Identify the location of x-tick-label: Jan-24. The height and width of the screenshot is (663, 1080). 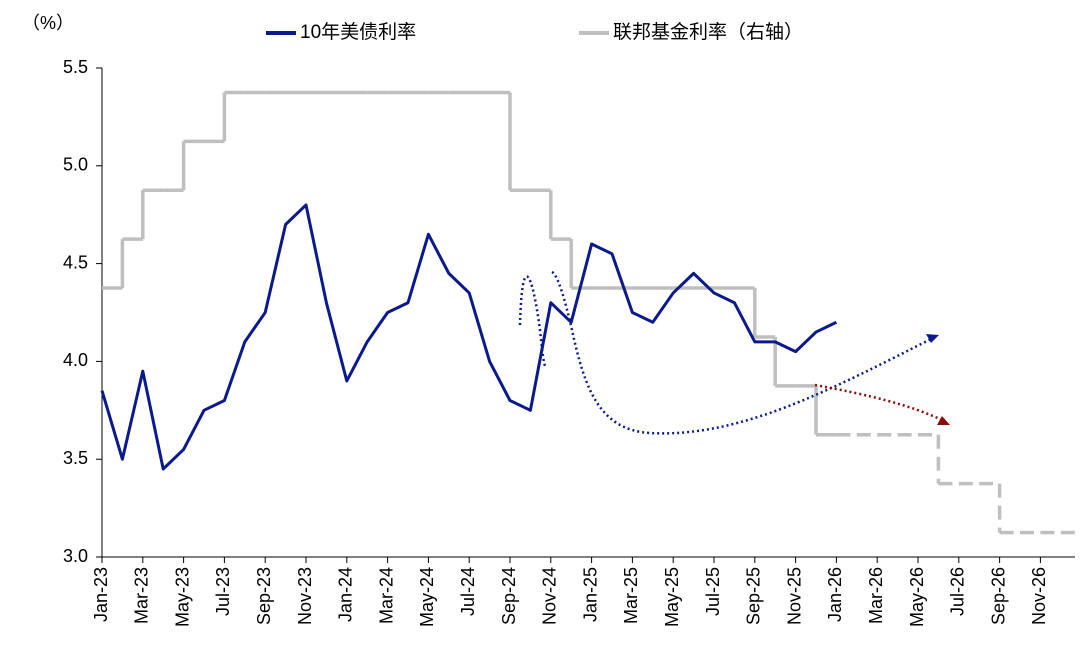
(346, 594).